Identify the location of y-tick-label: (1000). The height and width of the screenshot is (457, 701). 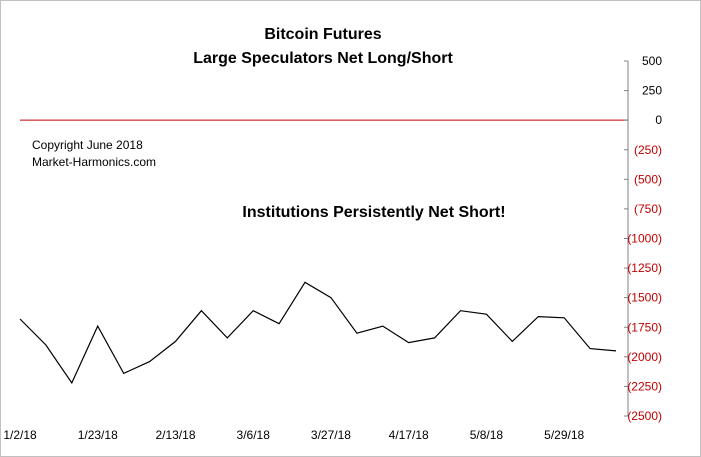
(644, 239).